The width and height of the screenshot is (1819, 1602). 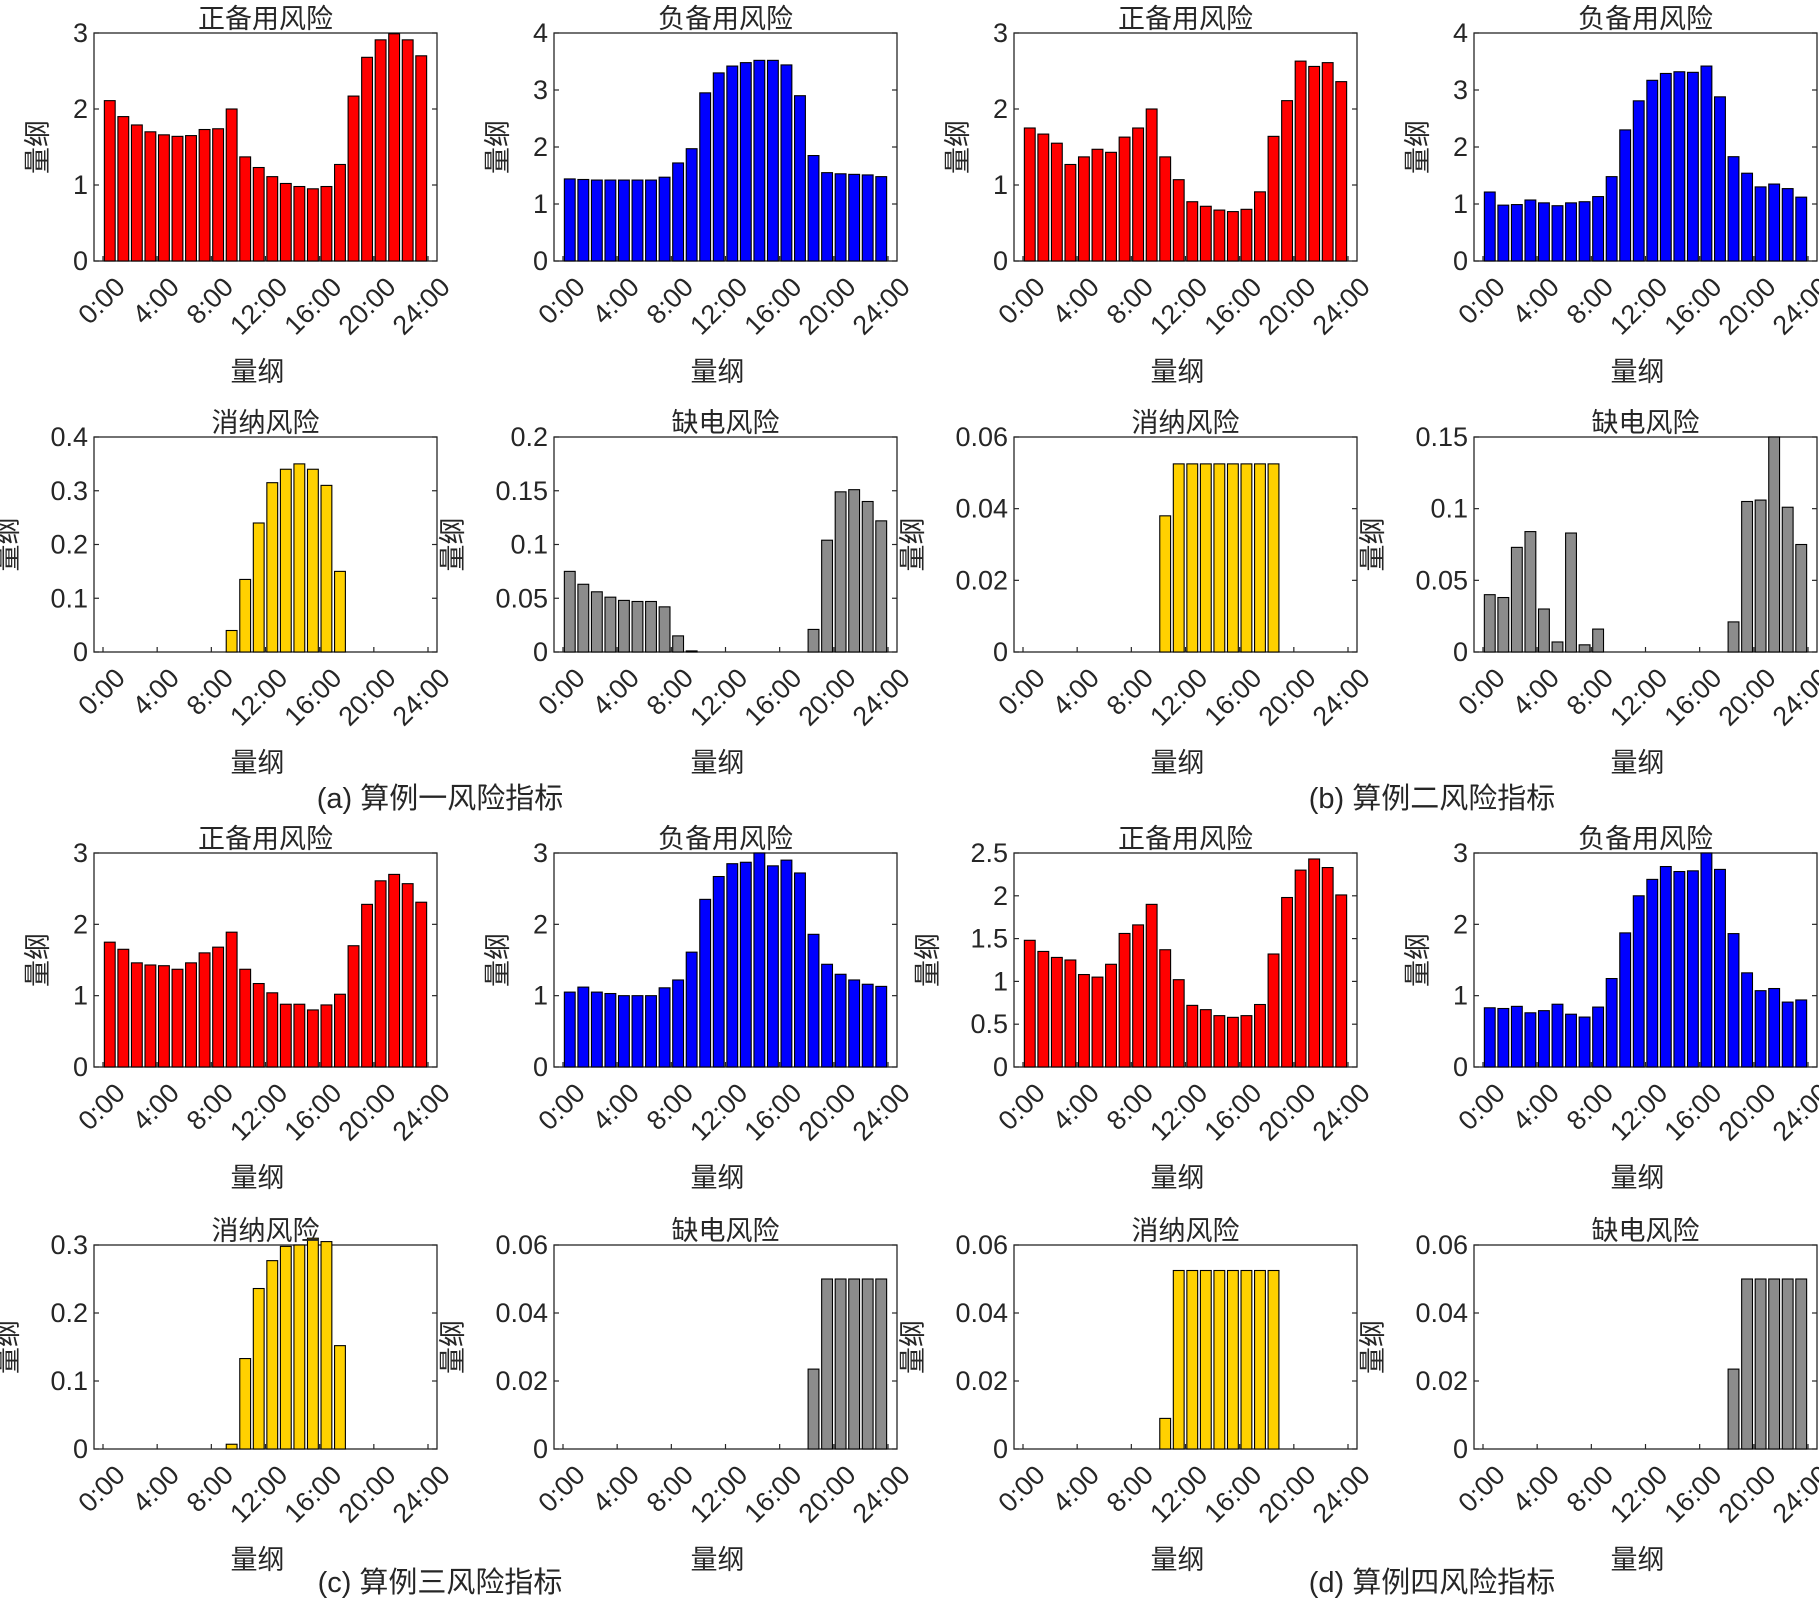 I want to click on y-tick-label: 0.2, so click(x=69, y=545).